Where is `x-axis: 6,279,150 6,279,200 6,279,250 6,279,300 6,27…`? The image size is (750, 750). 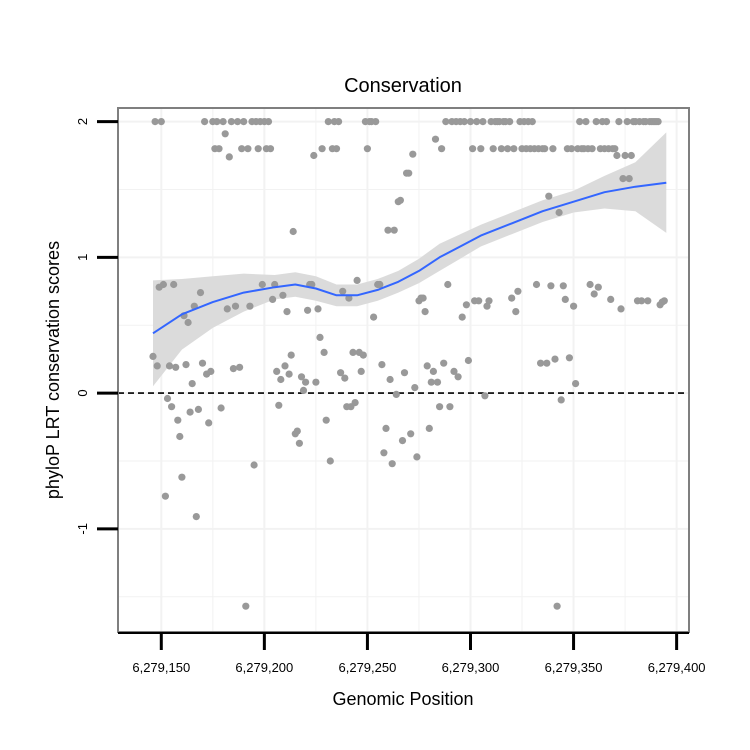
x-axis: 6,279,150 6,279,200 6,279,250 6,279,300 6,27… is located at coordinates (412, 653).